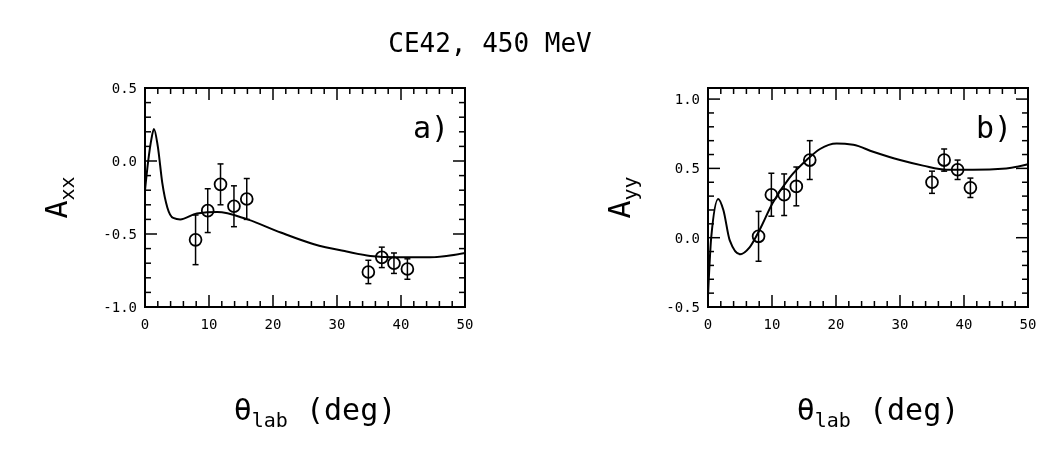  Describe the element at coordinates (120, 307) in the screenshot. I see `y-tick-label: -1.0` at that location.